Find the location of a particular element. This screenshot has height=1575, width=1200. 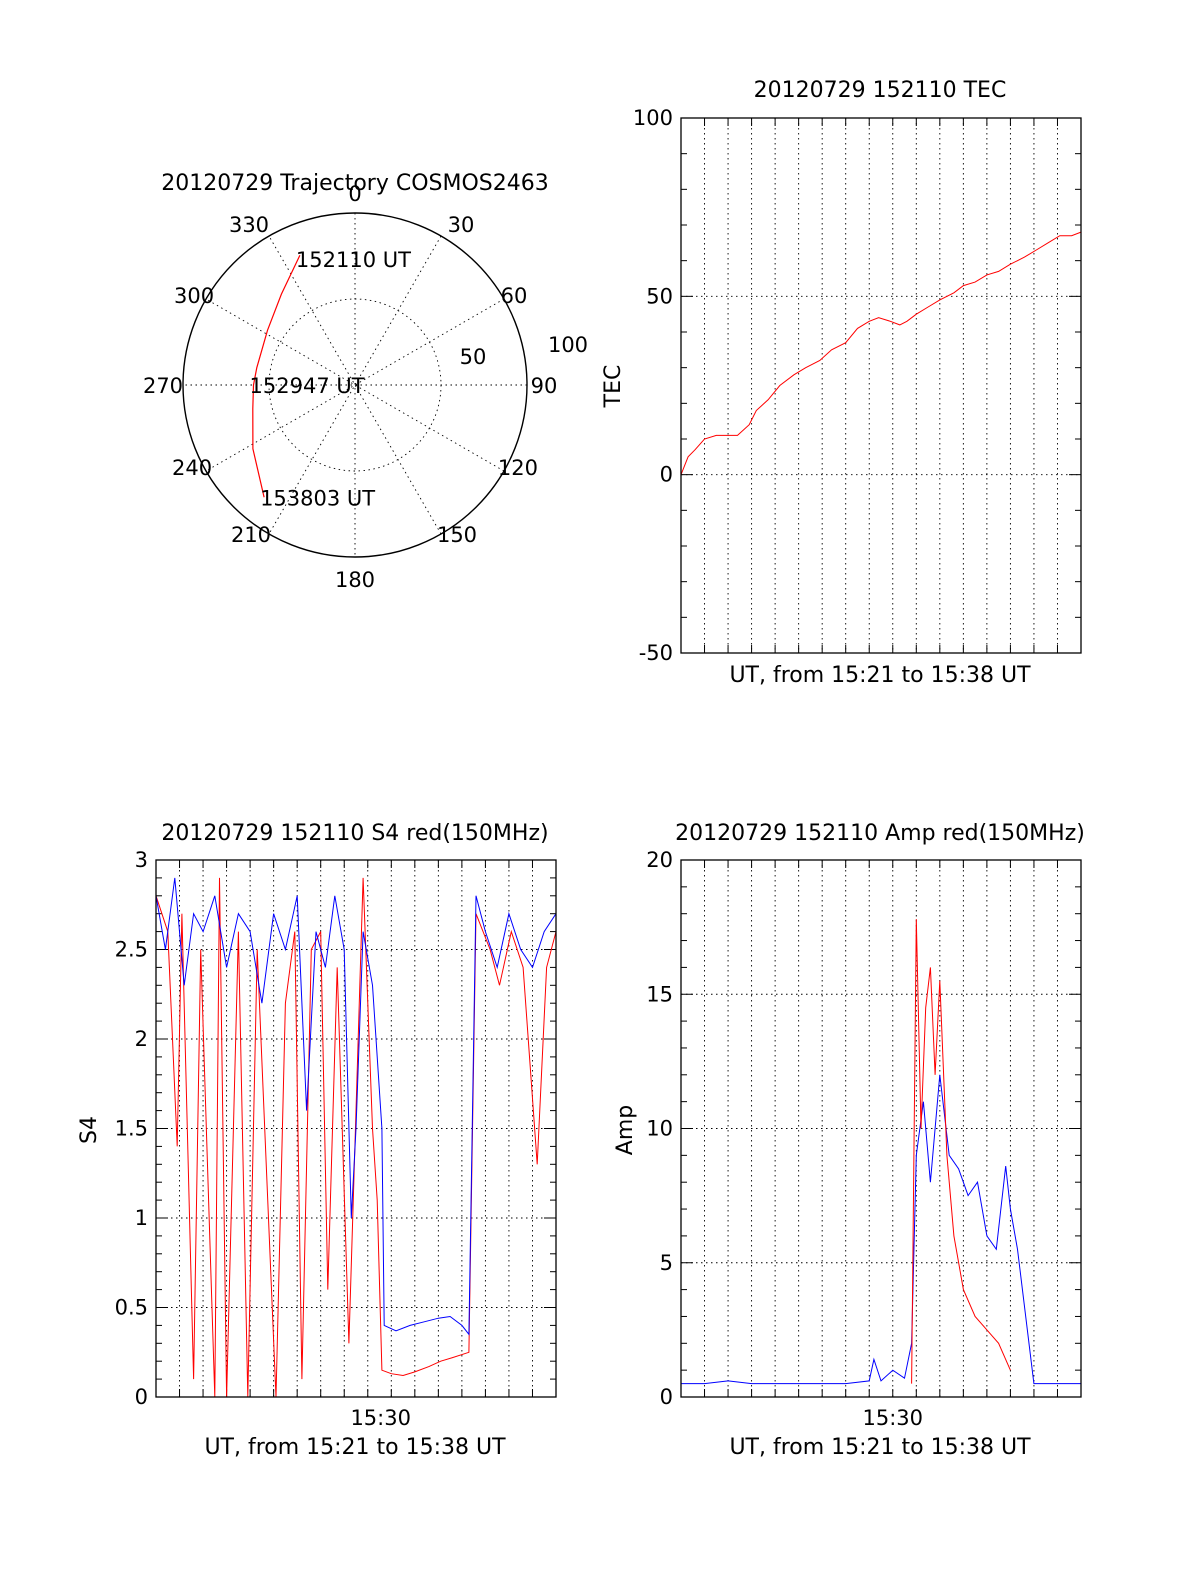

y-tick-label: 15 is located at coordinates (659, 994).